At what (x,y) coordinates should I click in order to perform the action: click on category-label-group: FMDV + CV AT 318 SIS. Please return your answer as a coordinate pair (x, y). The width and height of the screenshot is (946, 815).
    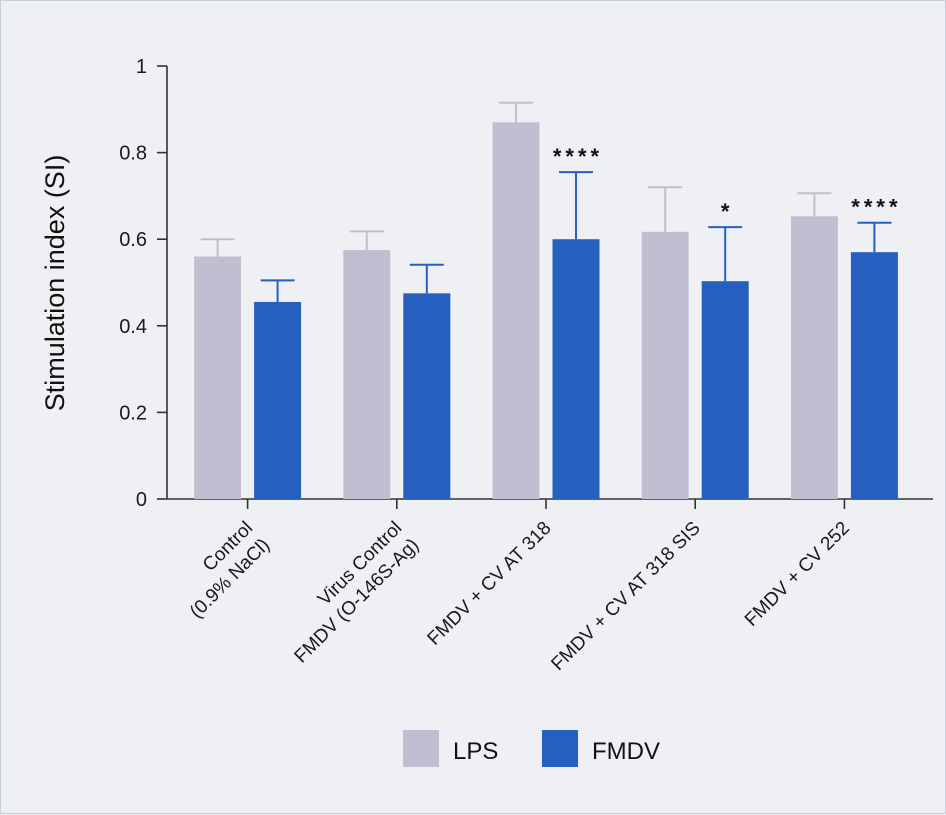
    Looking at the image, I should click on (625, 596).